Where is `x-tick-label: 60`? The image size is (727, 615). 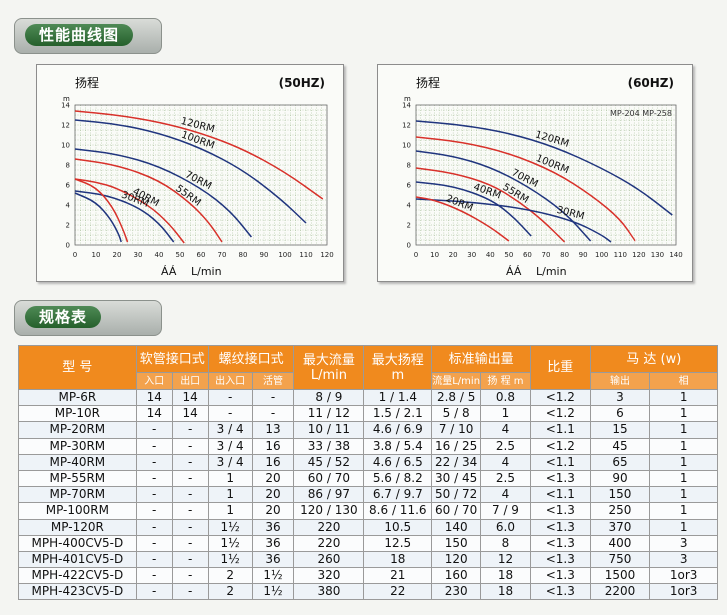
x-tick-label: 60 is located at coordinates (201, 255).